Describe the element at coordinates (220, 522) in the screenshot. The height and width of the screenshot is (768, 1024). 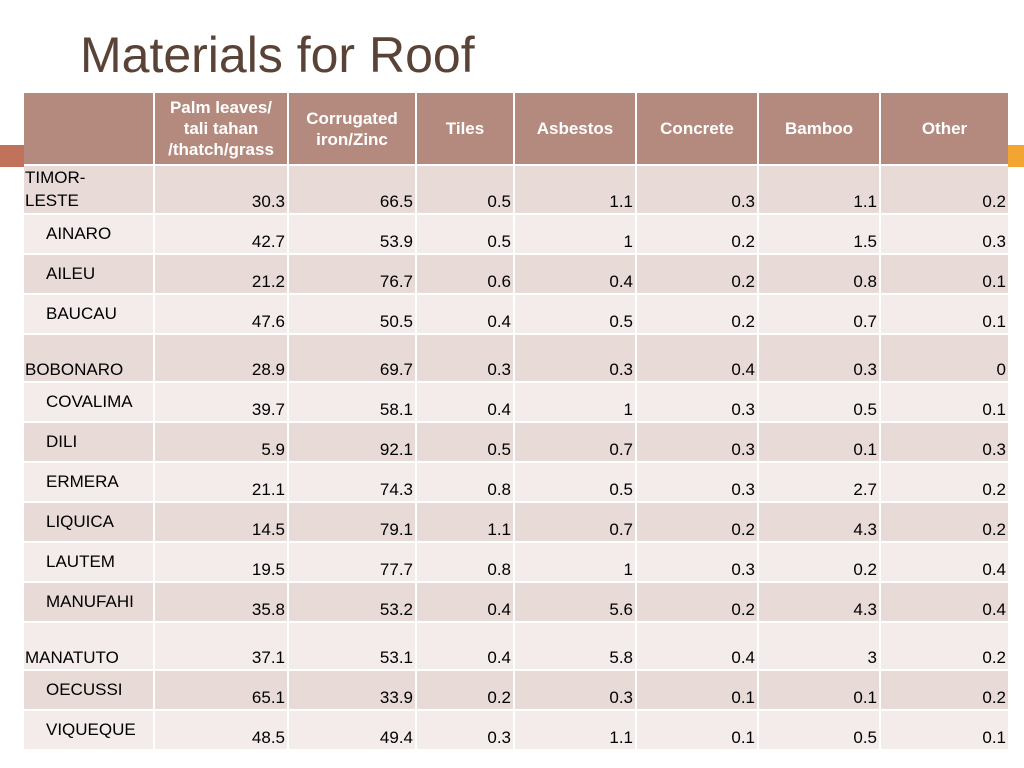
I see `value-cell-palm-leaves: 14.5` at that location.